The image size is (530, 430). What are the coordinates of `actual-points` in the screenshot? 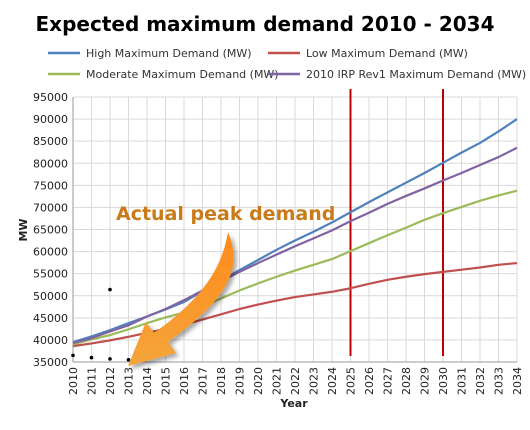 It's located at (101, 324).